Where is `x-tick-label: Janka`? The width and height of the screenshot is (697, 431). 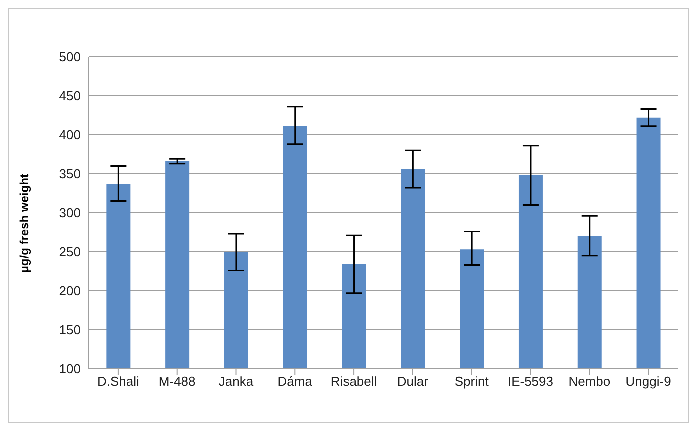
x-tick-label: Janka is located at coordinates (236, 382).